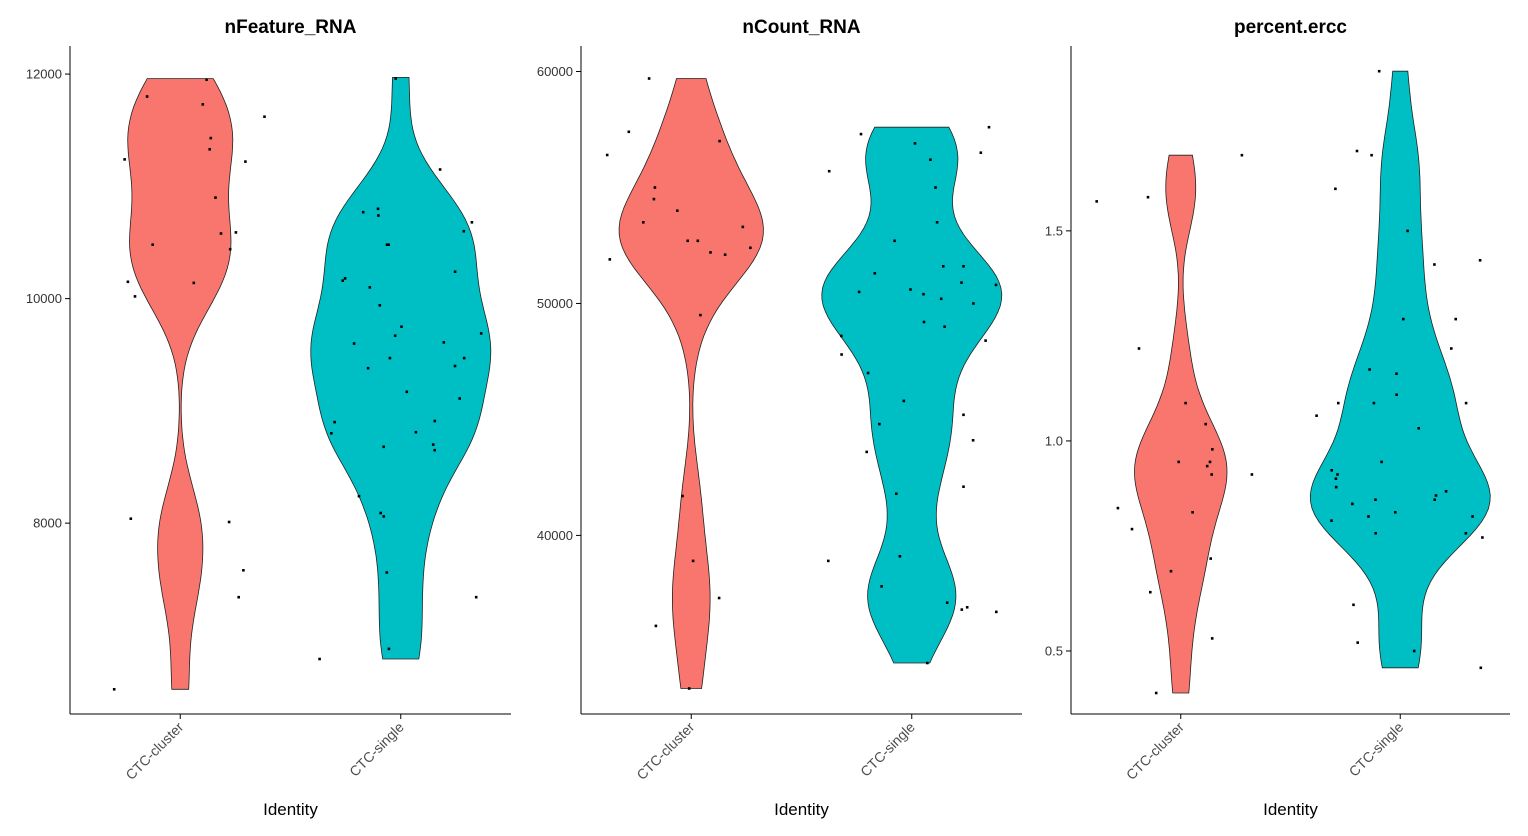  What do you see at coordinates (1054, 650) in the screenshot?
I see `y-tick-label: 0.5` at bounding box center [1054, 650].